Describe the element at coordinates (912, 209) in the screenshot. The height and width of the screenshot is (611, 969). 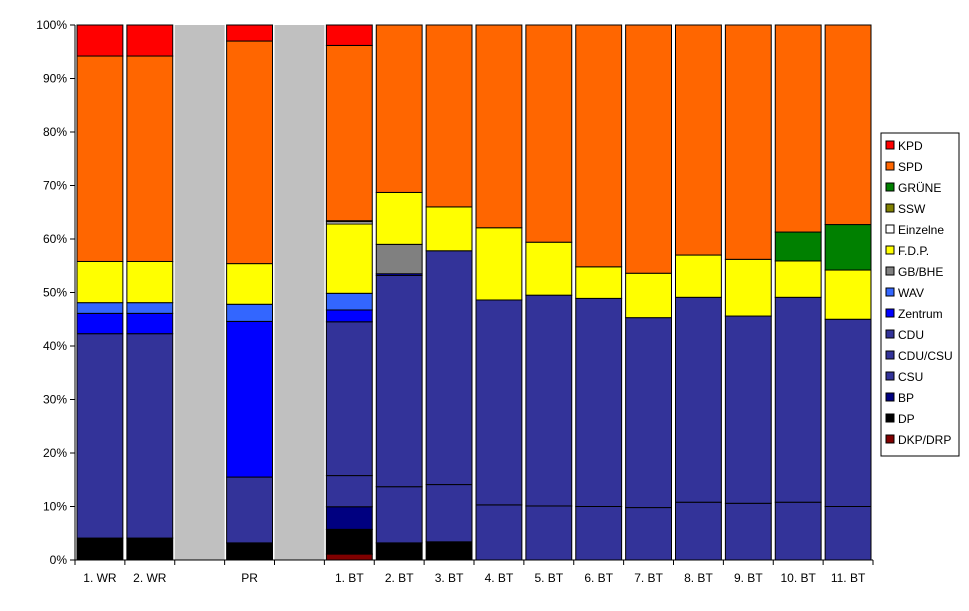
I see `legend-label: SSW` at that location.